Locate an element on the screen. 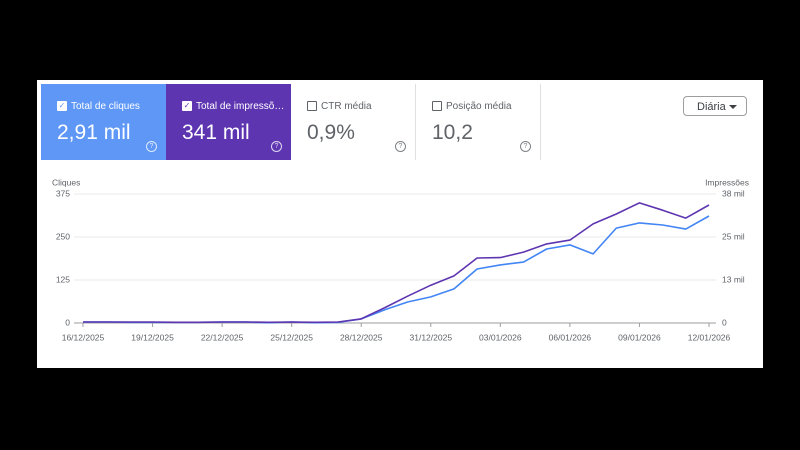  y-tick-label: 375 is located at coordinates (63, 193).